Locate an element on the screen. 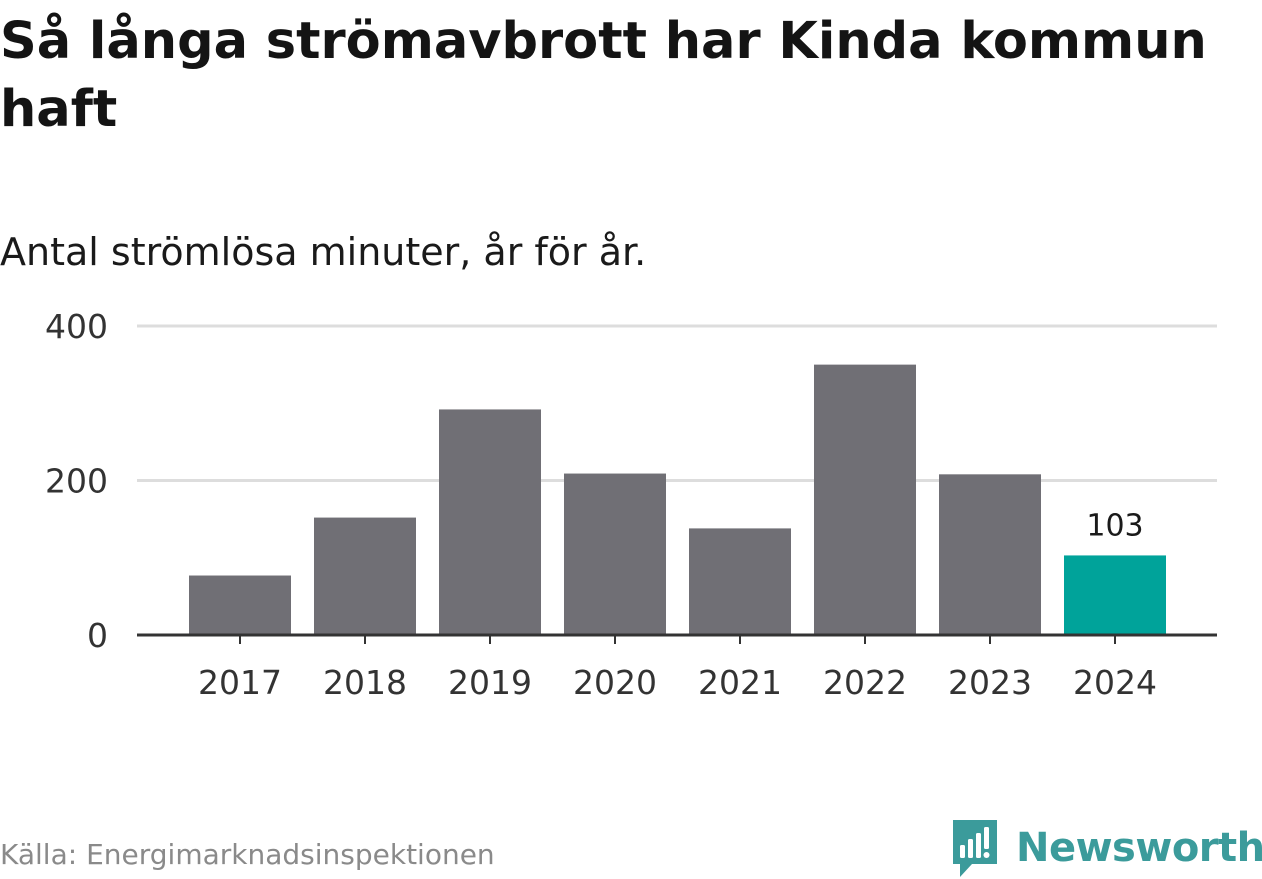  x-tick-label: 2019 is located at coordinates (490, 682).